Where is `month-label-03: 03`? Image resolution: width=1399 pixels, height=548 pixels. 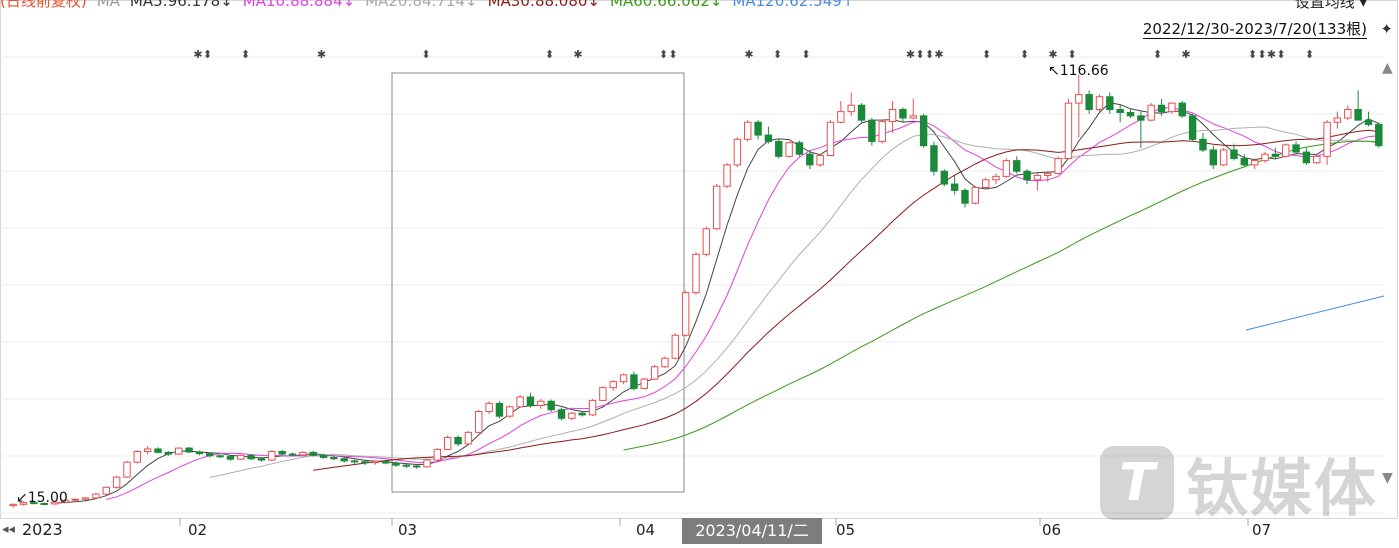
month-label-03: 03 is located at coordinates (408, 530).